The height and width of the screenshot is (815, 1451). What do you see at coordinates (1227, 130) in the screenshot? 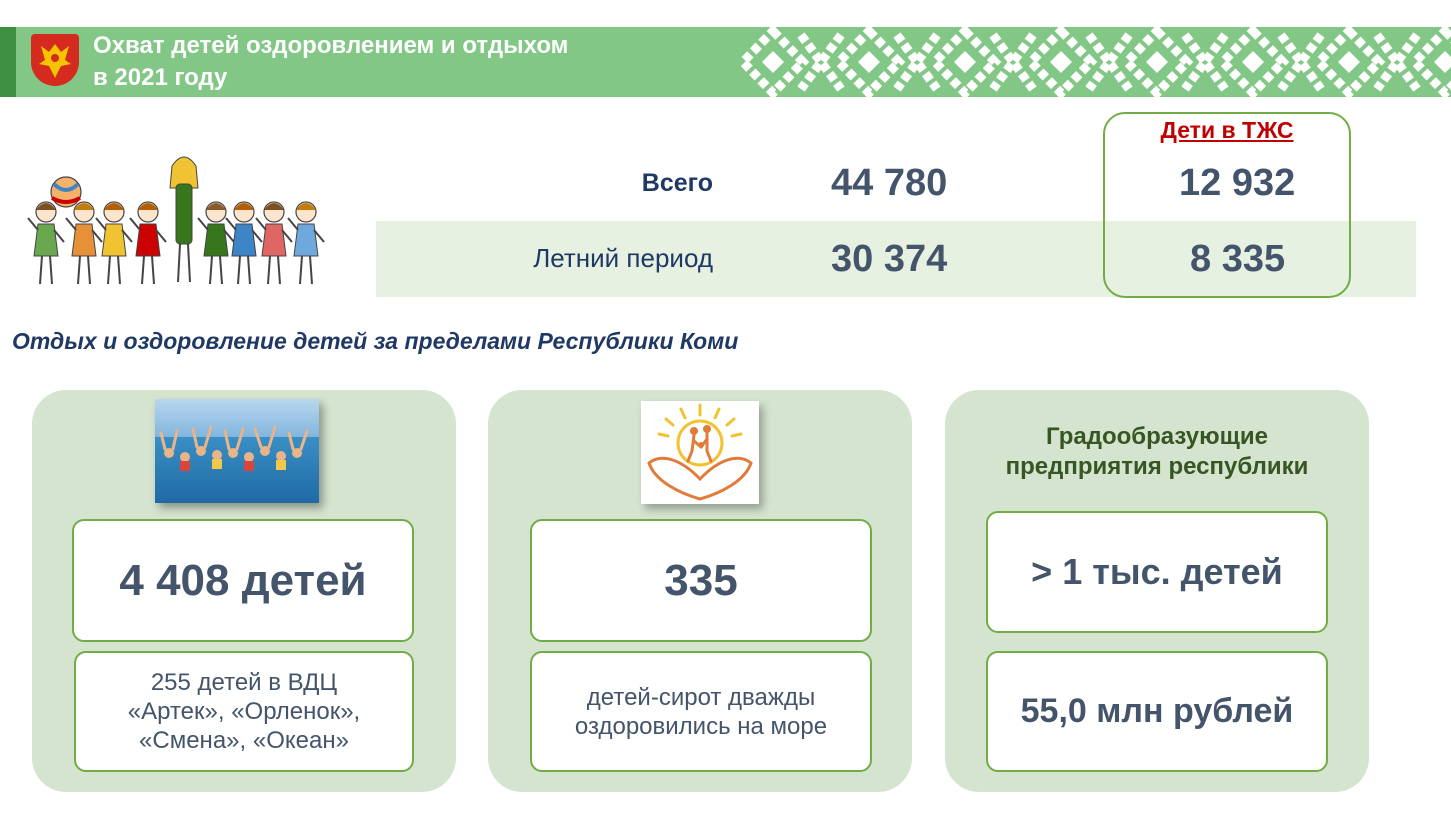
I see `tzs-column-header: Дети в ТЖС` at bounding box center [1227, 130].